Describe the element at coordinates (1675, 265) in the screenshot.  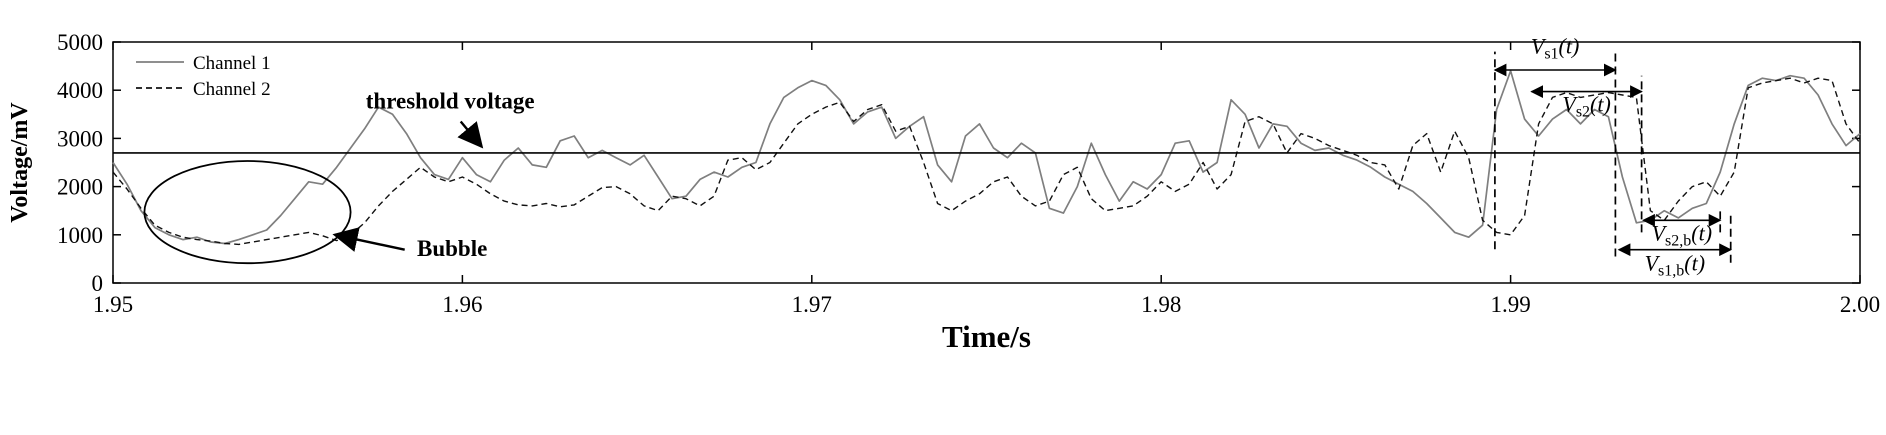
I see `measurement-label: Vs1,b(t)` at that location.